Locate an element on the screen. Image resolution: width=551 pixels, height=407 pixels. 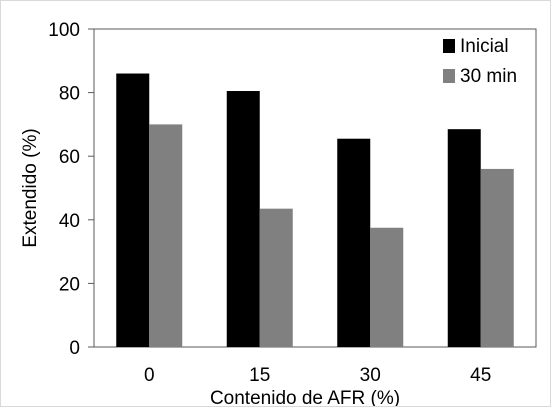
x-tick-label: 45 is located at coordinates (480, 375).